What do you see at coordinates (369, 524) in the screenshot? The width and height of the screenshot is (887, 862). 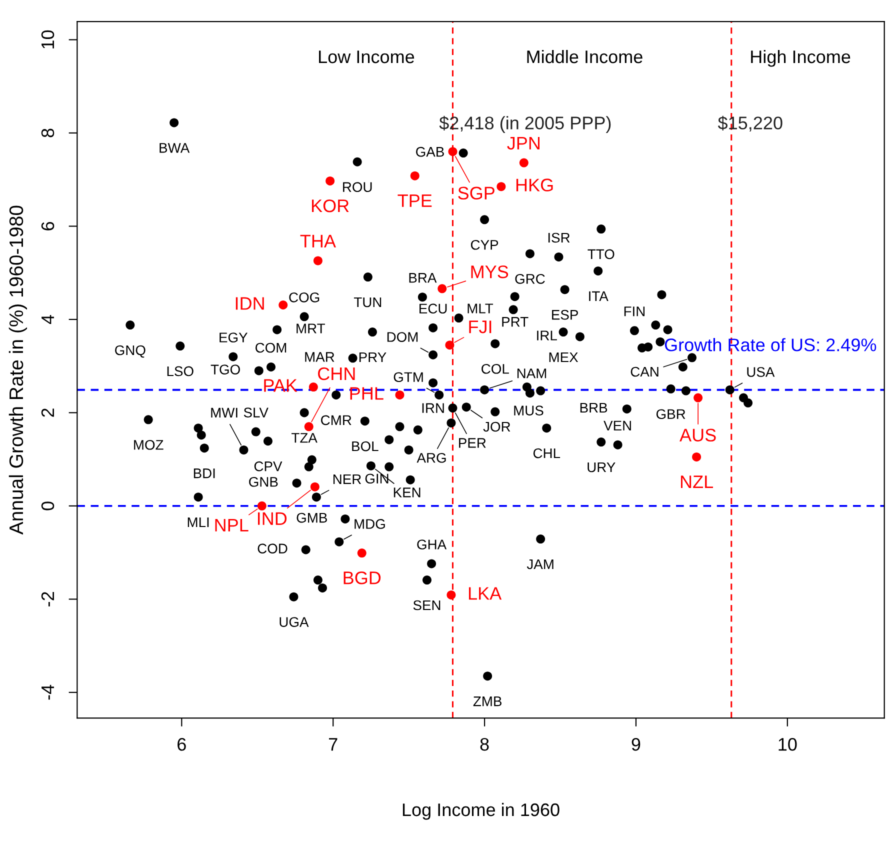 I see `annotation: MDG` at bounding box center [369, 524].